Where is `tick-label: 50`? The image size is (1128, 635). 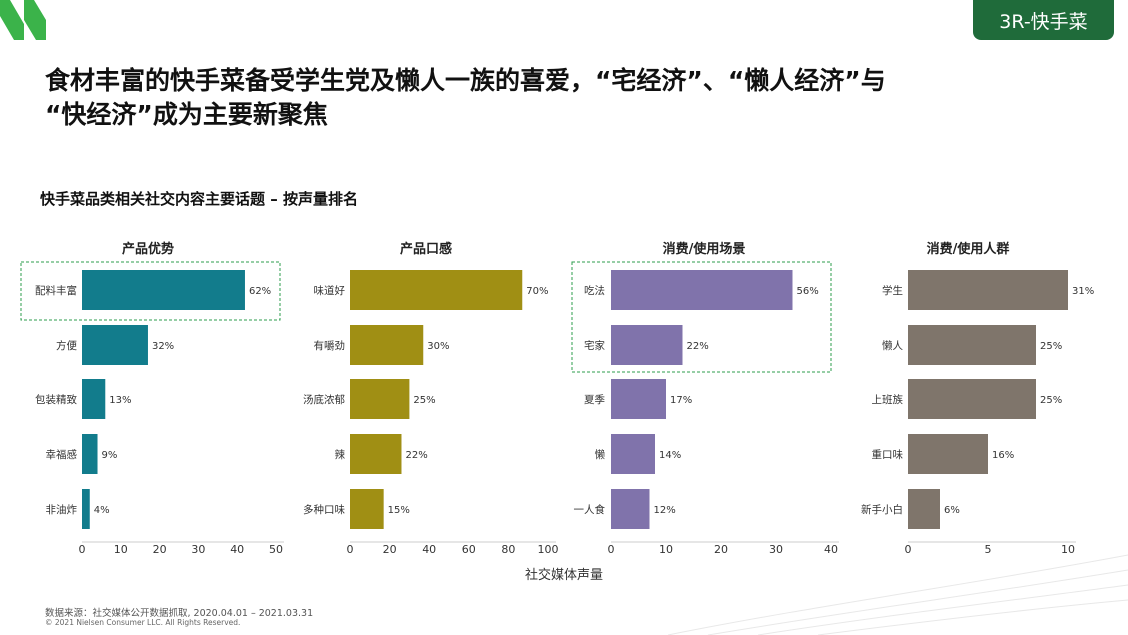
tick-label: 50 is located at coordinates (276, 549).